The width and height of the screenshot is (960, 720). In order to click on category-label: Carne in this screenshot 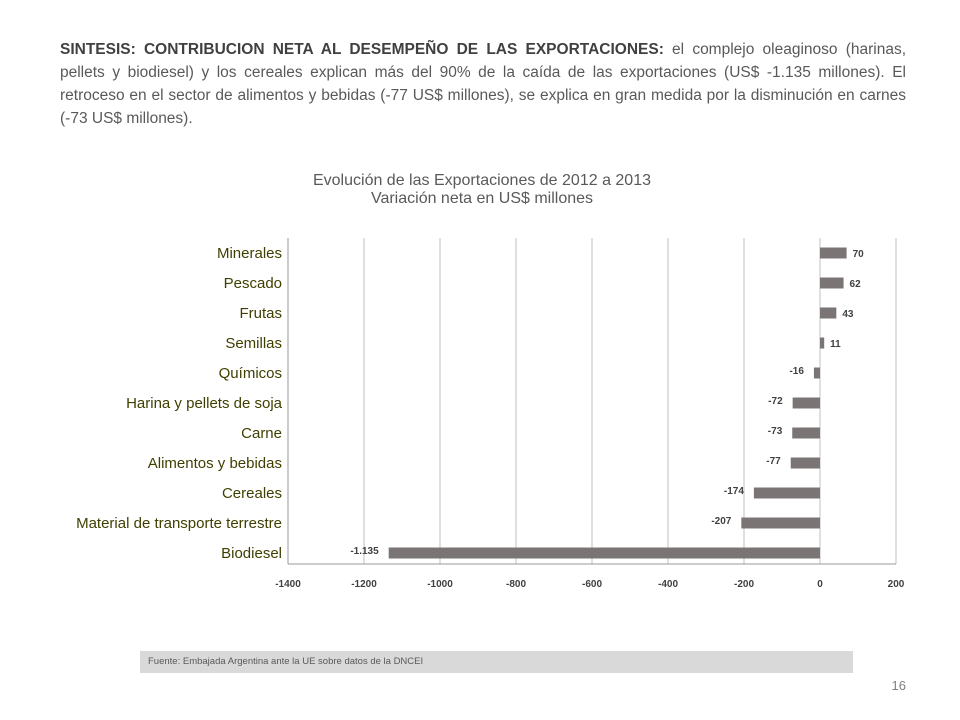, I will do `click(261, 433)`.